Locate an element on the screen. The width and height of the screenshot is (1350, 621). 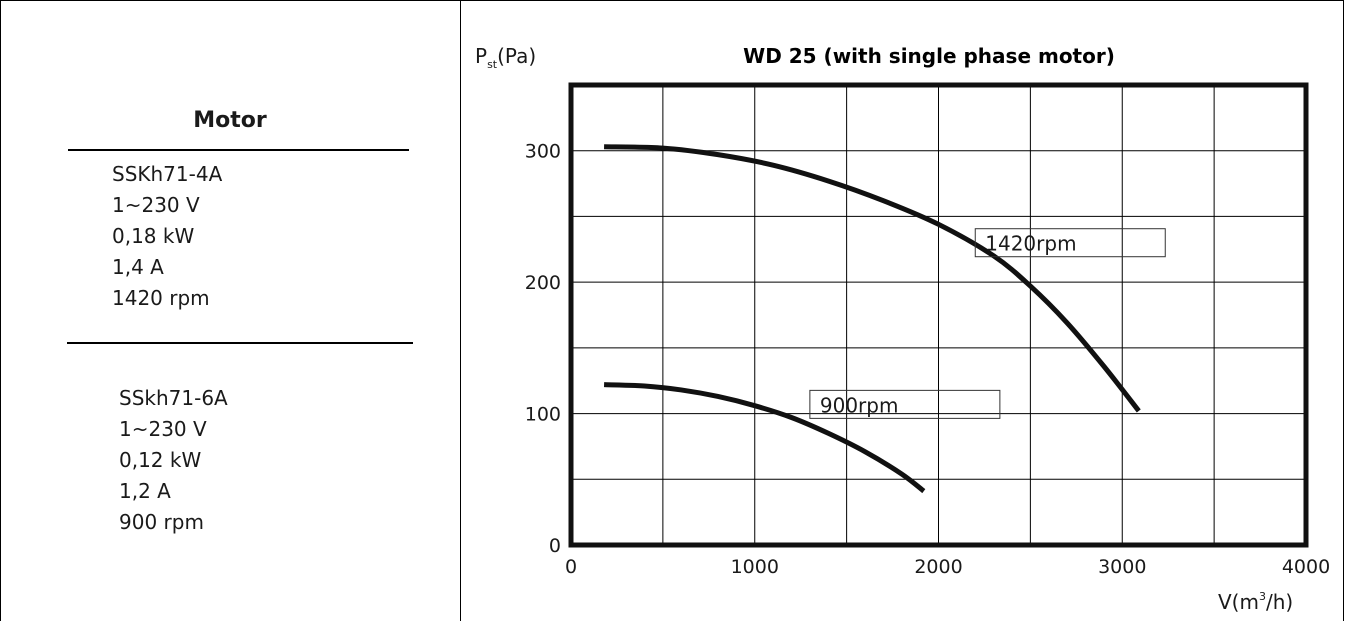
motor-1-voltage: 1~230 V is located at coordinates (156, 205).